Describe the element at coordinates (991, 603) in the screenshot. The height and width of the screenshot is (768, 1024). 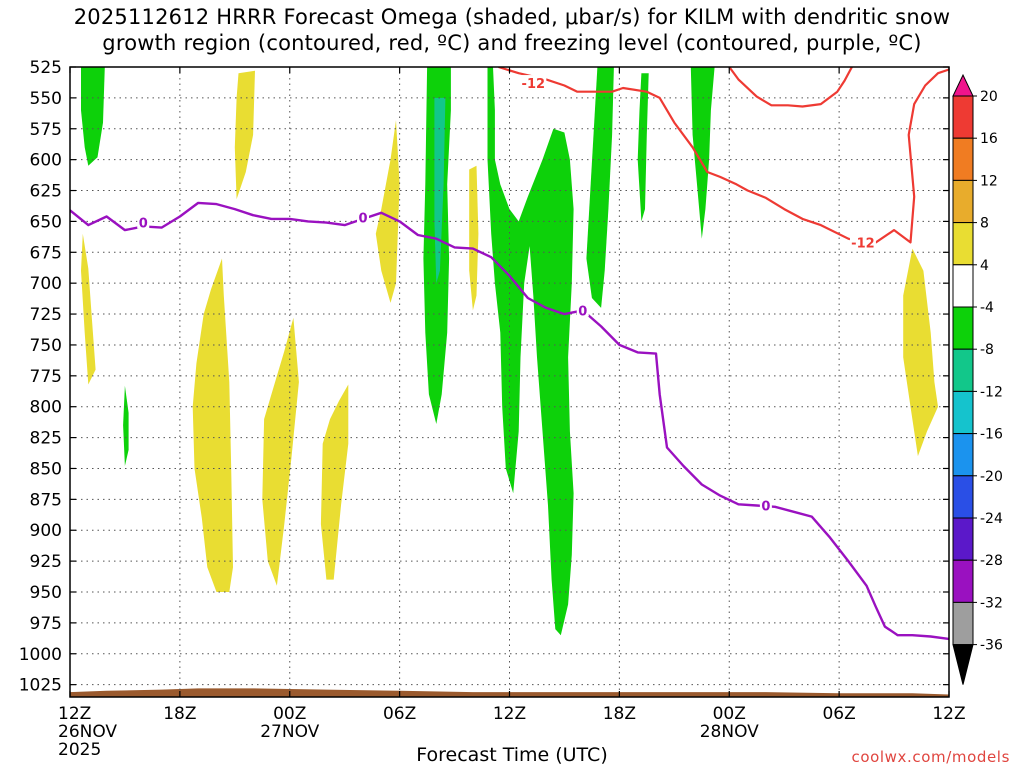
I see `colorbar-label-13: -32` at that location.